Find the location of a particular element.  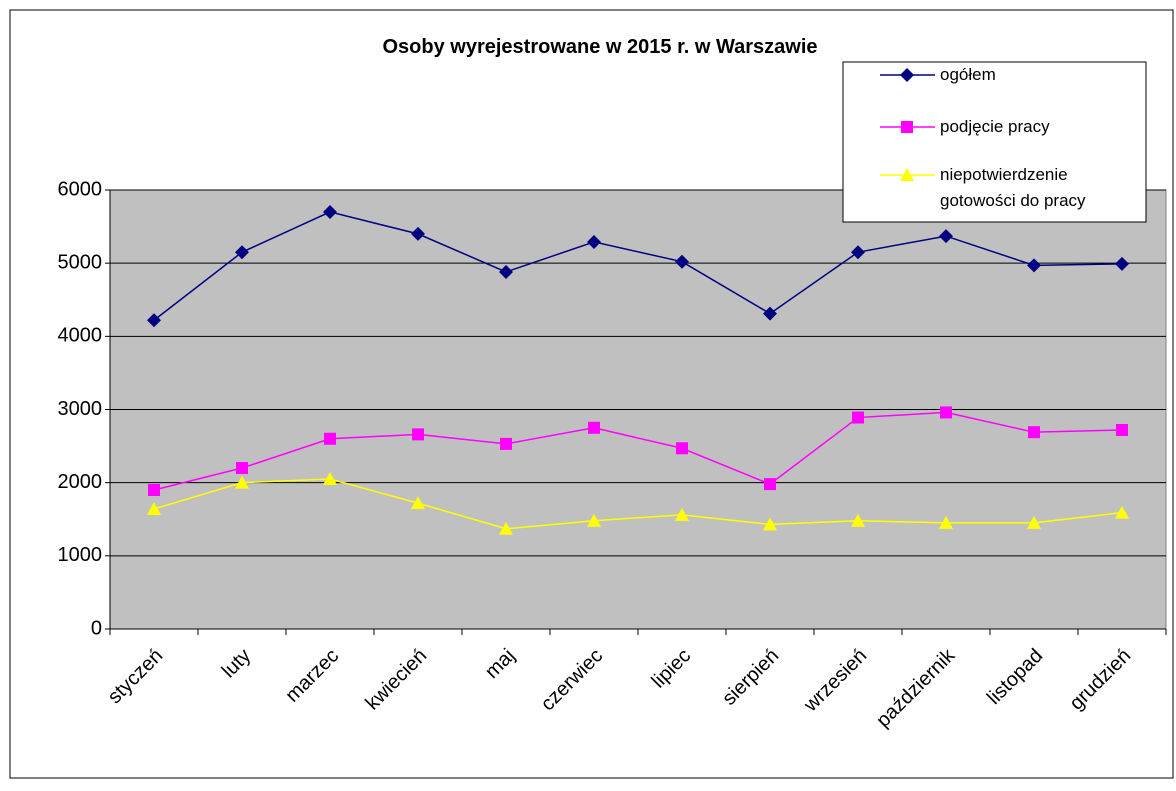

y-tick-label: 5000 is located at coordinates (80, 262).